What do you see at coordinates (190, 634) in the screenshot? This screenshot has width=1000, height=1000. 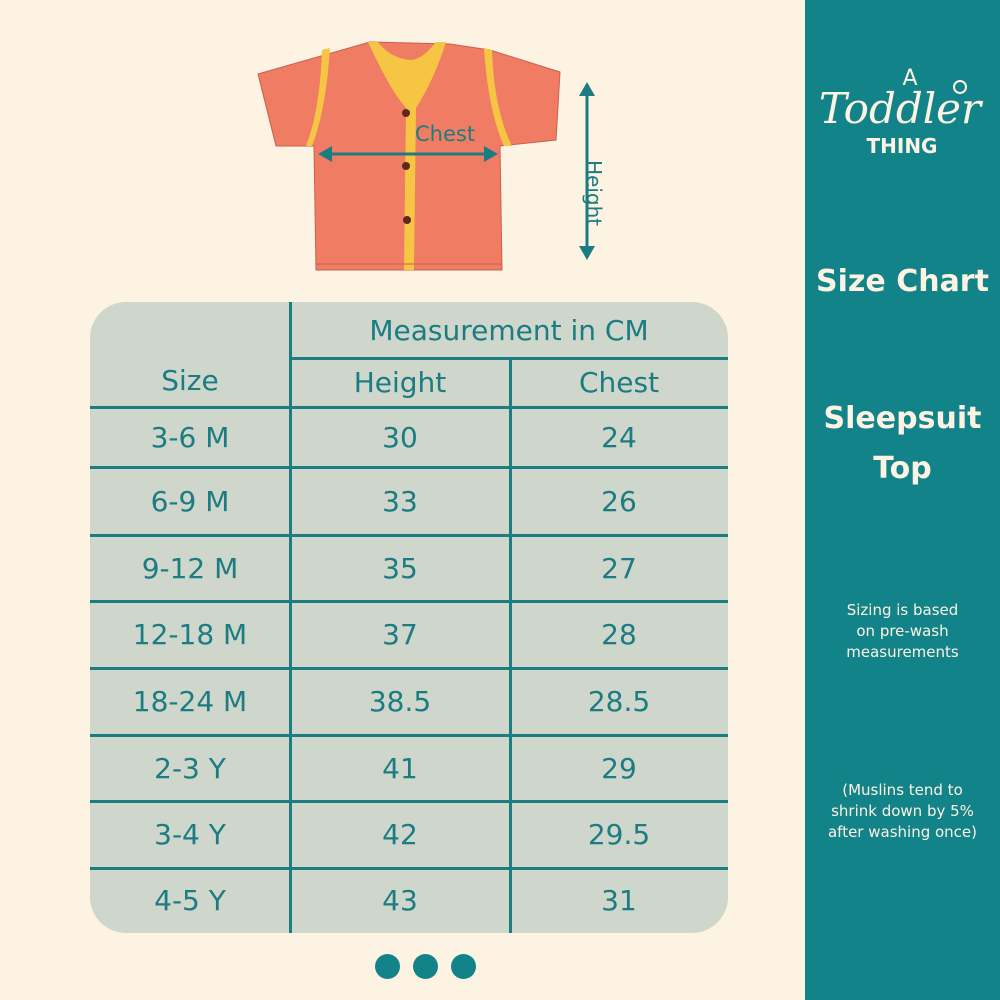 I see `size-cell: 12-18 M` at bounding box center [190, 634].